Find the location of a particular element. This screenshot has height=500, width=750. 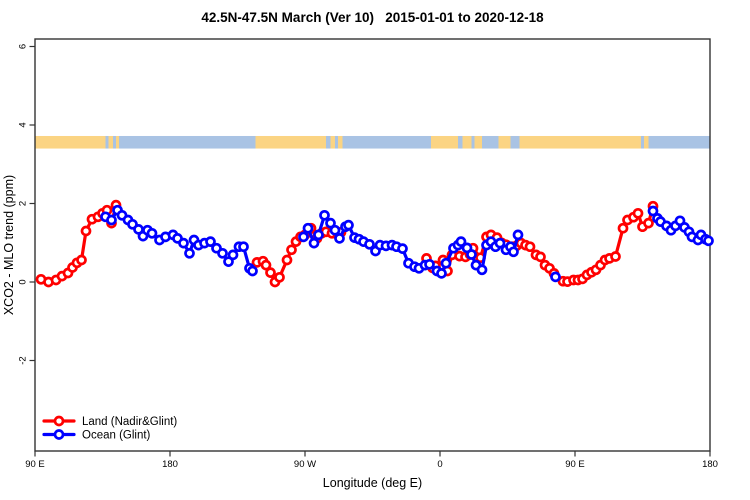

legend-label: Ocean (Glint) is located at coordinates (116, 436).